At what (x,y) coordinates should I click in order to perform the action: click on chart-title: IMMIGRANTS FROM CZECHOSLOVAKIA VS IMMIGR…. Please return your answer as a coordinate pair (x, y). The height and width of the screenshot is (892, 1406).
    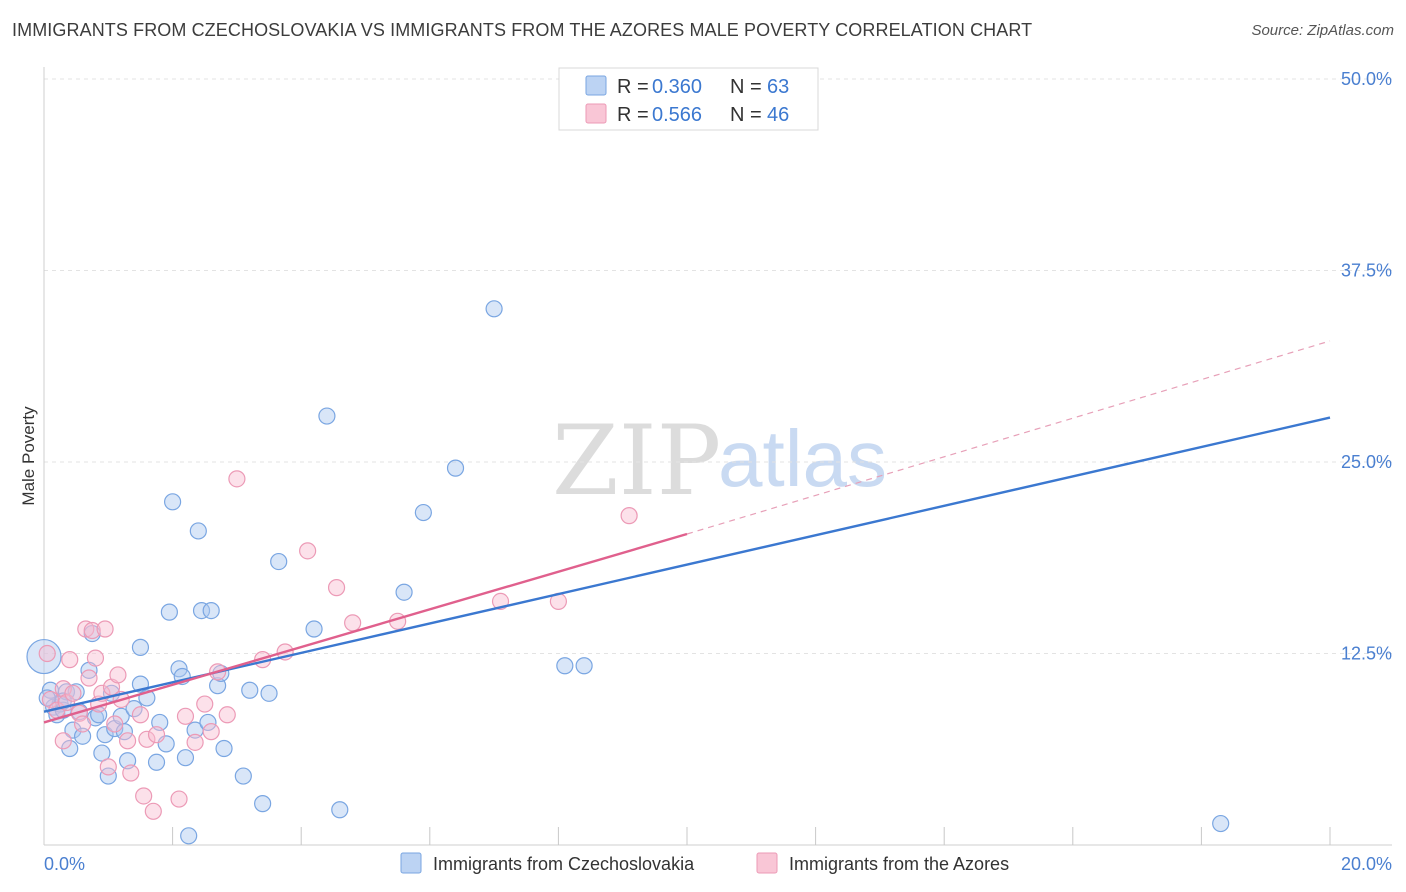
    Looking at the image, I should click on (522, 30).